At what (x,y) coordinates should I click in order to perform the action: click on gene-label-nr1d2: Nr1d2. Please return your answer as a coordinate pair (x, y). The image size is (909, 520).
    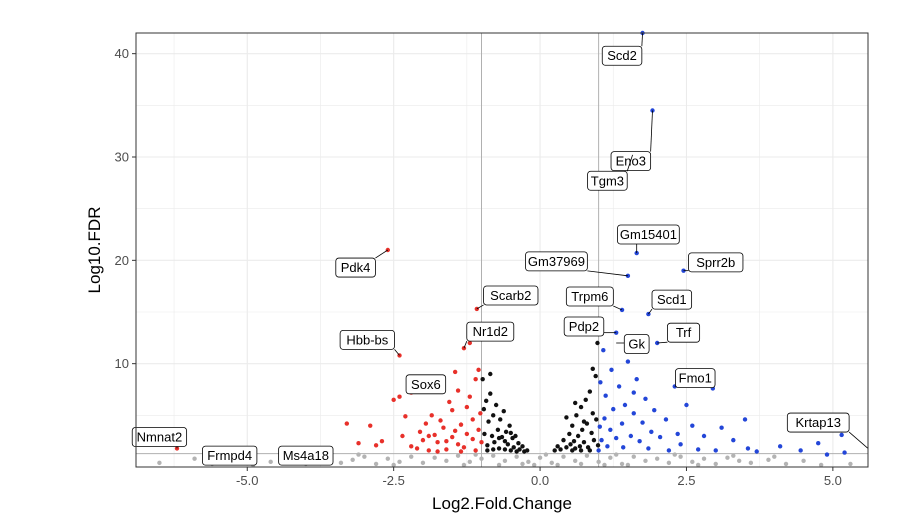
    Looking at the image, I should click on (489, 335).